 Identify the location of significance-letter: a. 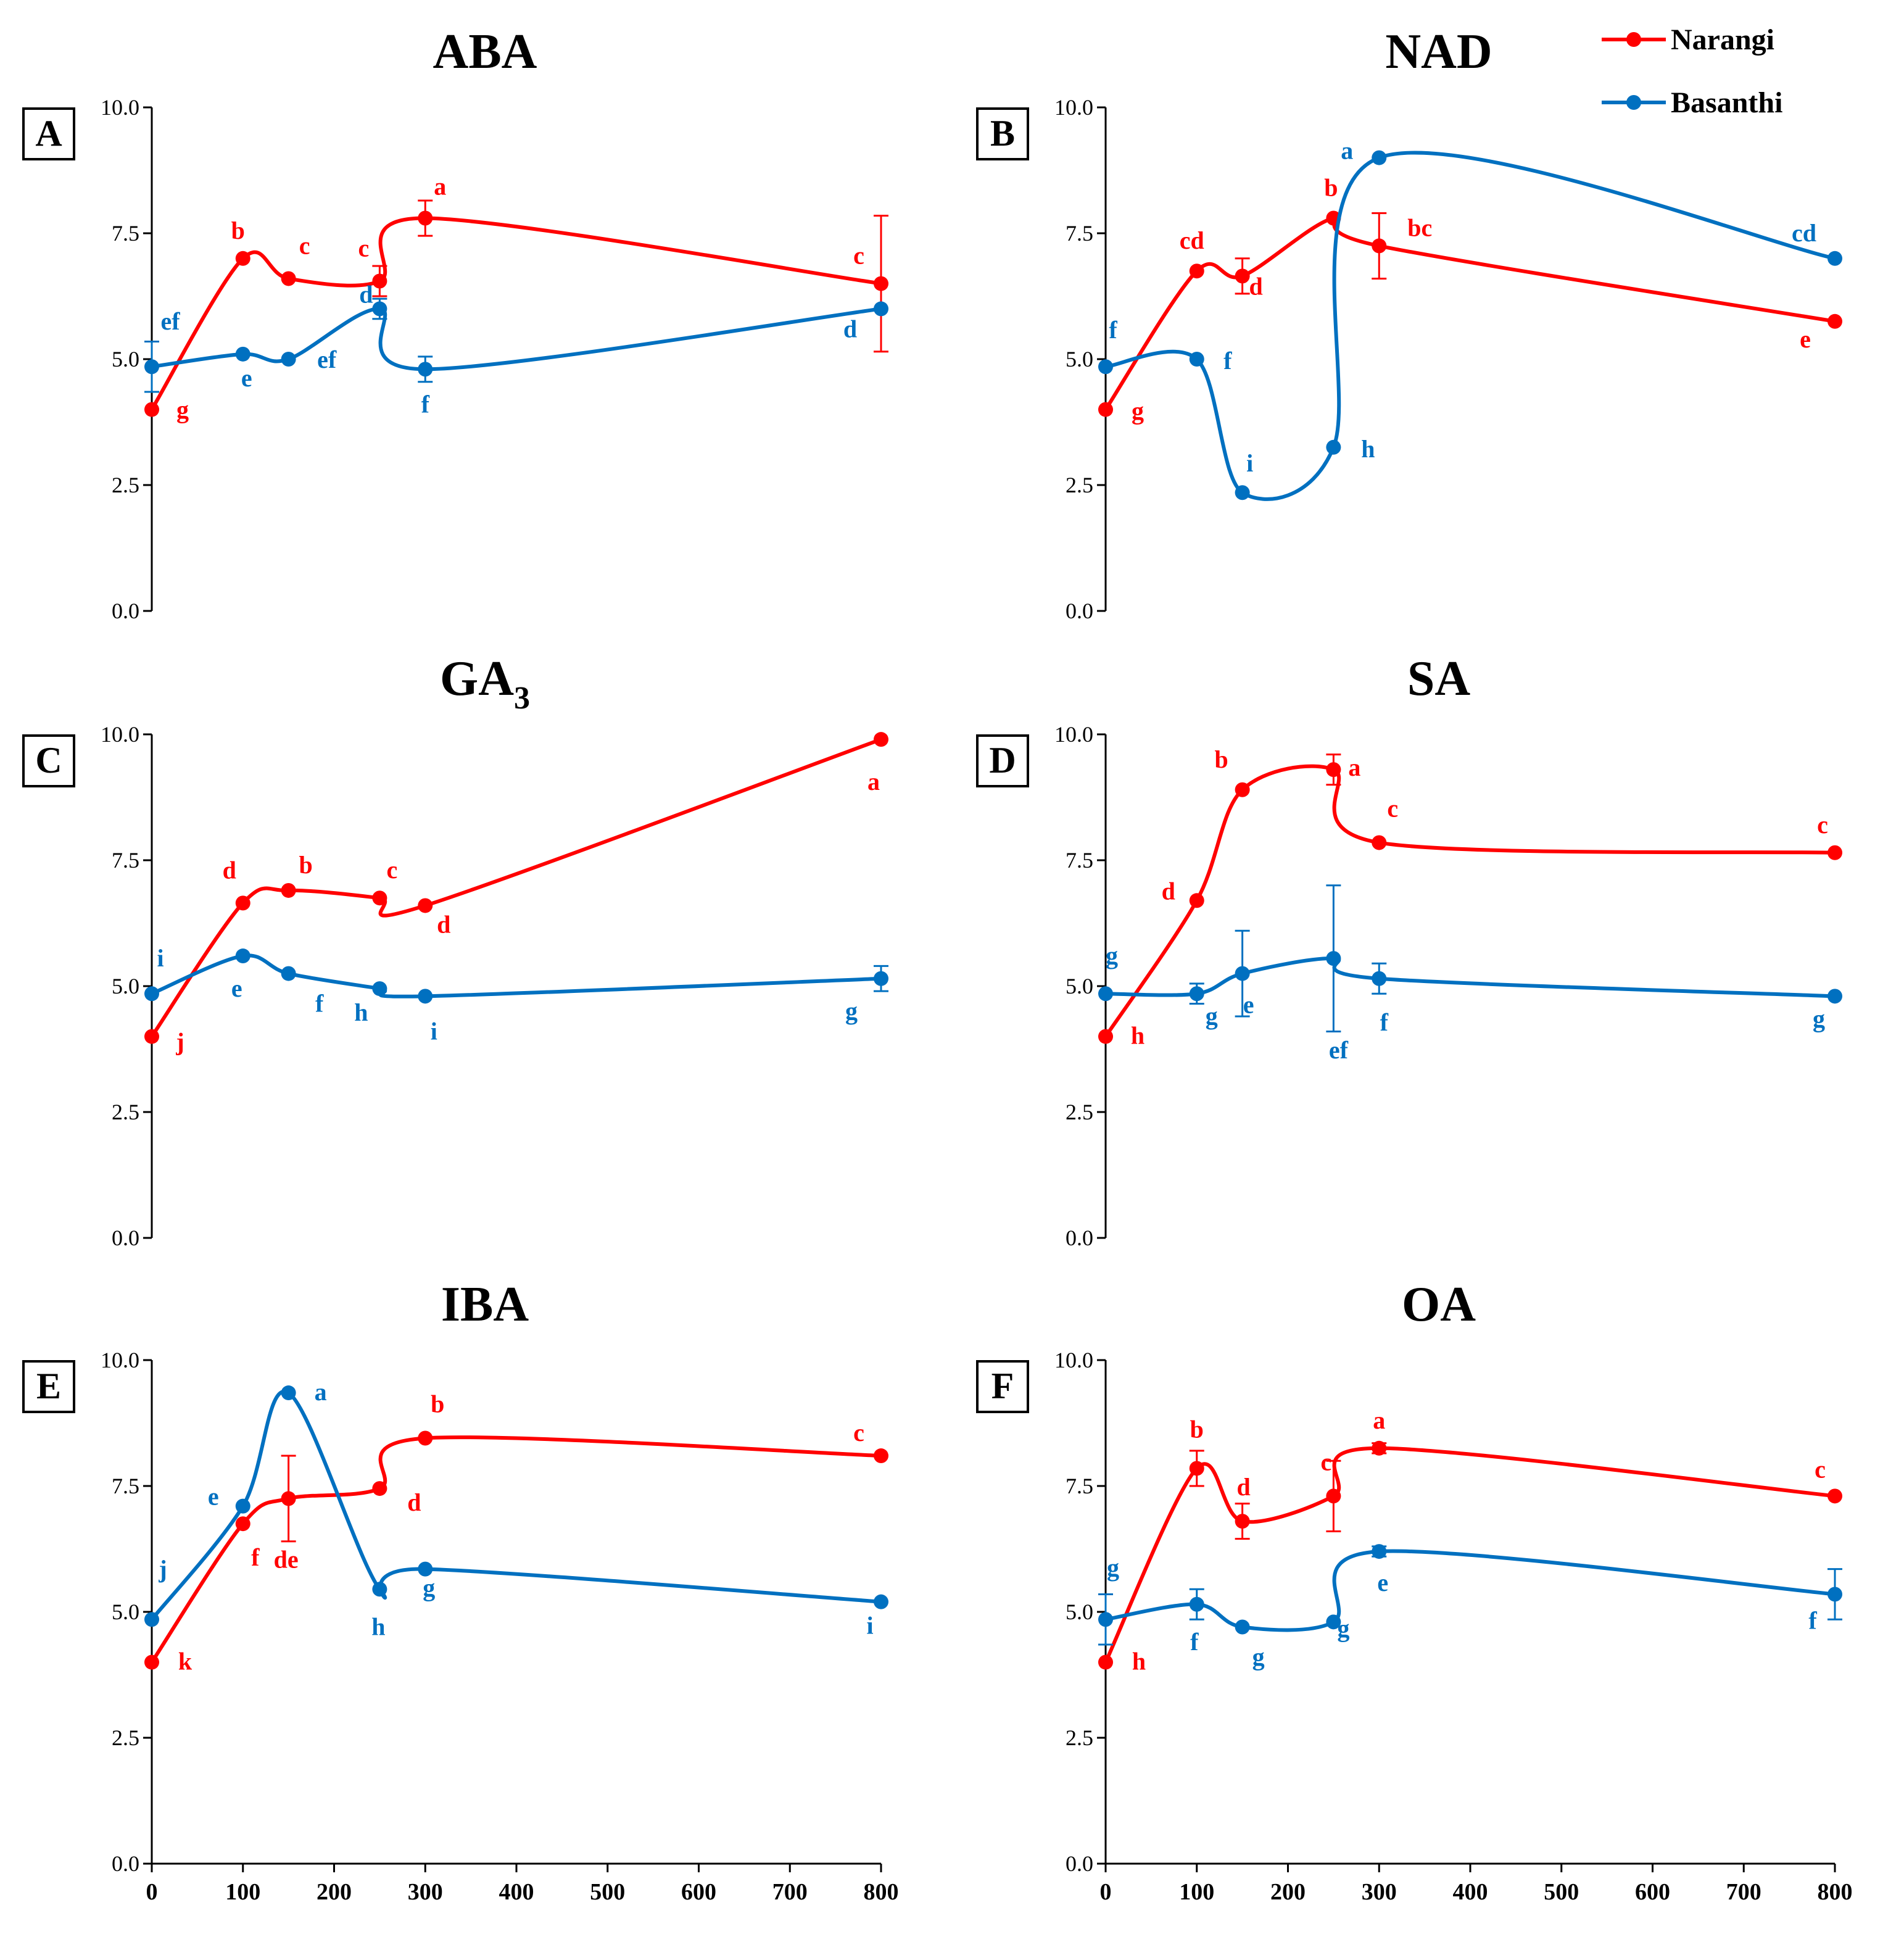
(1379, 1420).